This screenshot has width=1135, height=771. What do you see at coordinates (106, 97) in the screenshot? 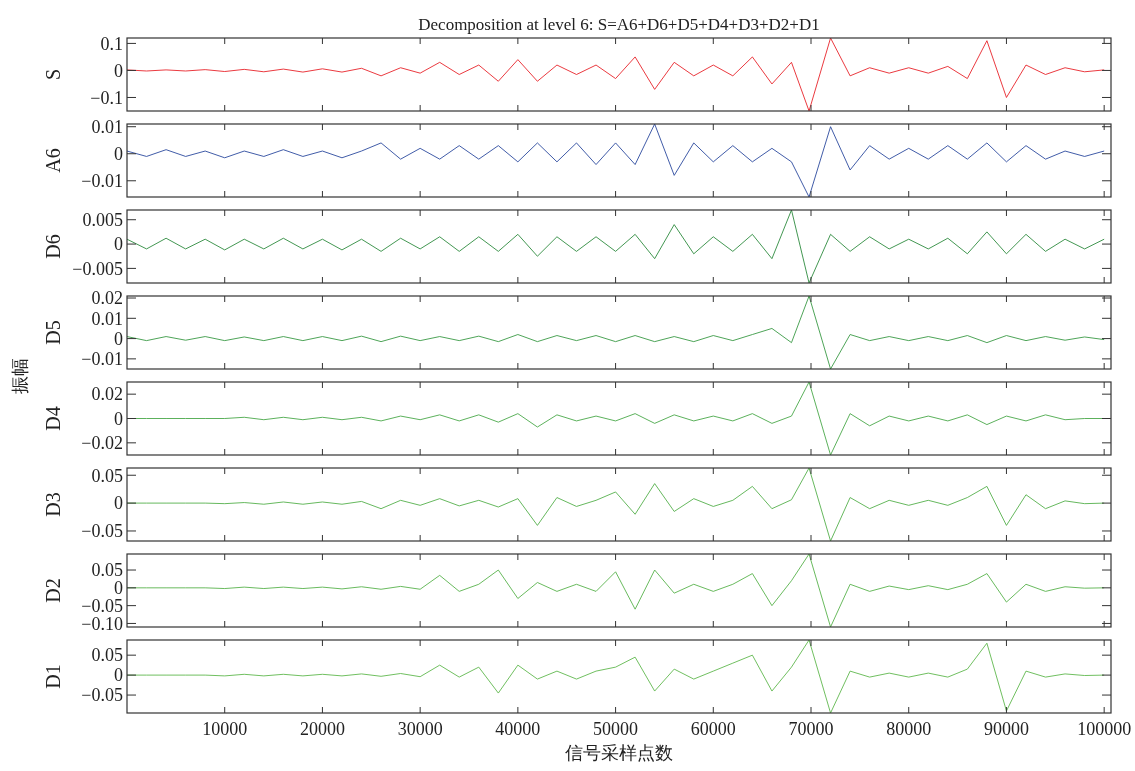
I see `y-tick-label: −0.1` at bounding box center [106, 97].